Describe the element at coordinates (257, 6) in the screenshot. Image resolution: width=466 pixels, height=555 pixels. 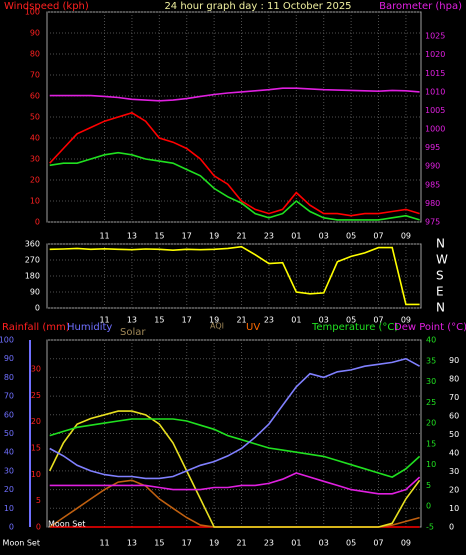
I see `chart-title: 24 hour graph day : 11 October 2025` at that location.